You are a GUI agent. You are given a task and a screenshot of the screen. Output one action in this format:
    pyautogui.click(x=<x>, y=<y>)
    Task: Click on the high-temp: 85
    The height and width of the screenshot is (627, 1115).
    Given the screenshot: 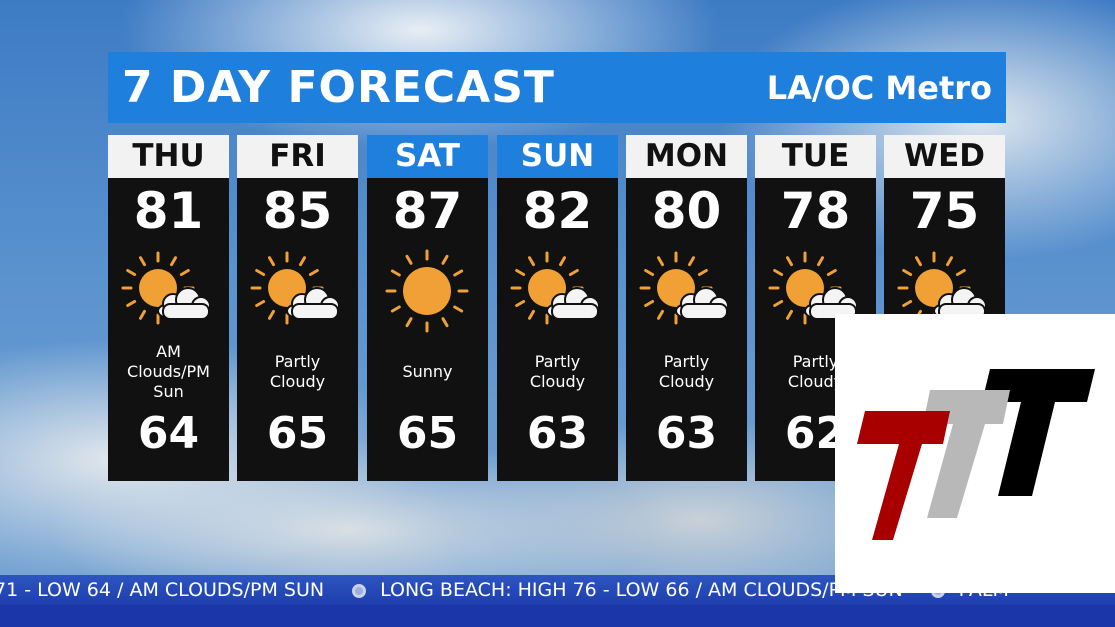 What is the action you would take?
    pyautogui.click(x=297, y=211)
    